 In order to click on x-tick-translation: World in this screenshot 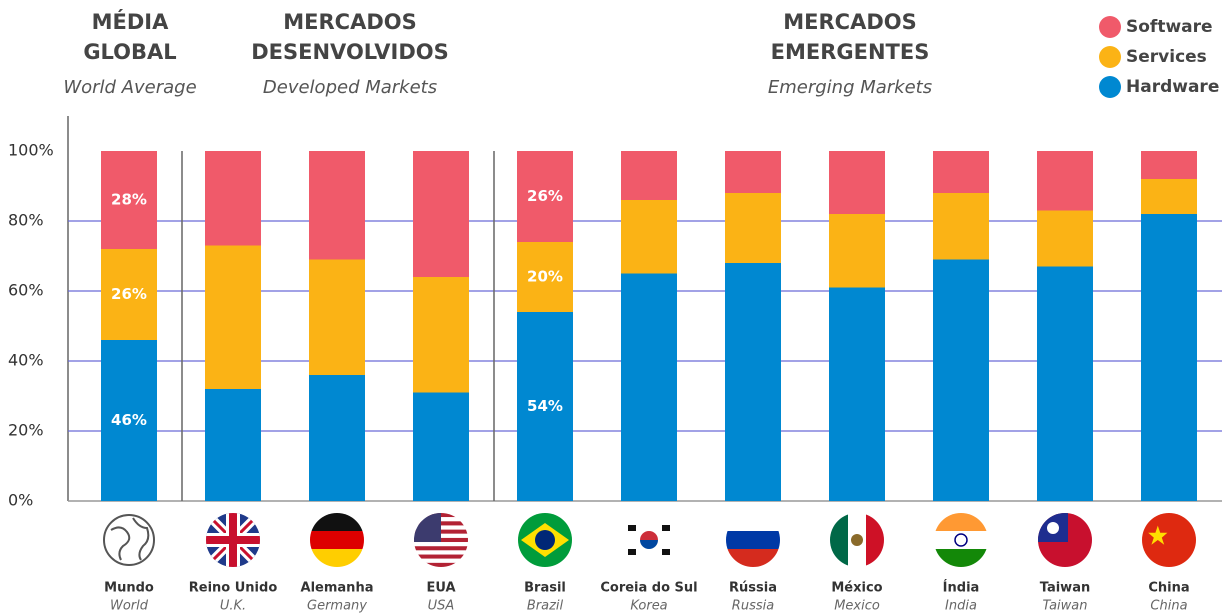, I will do `click(129, 606)`.